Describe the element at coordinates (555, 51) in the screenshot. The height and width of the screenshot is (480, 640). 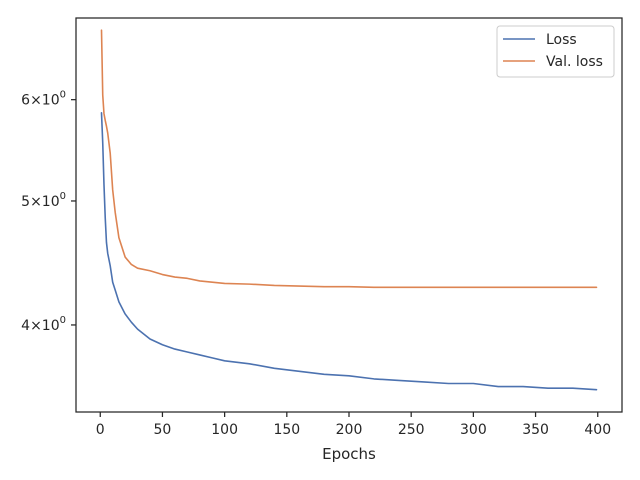
I see `legend: Loss Val. loss` at that location.